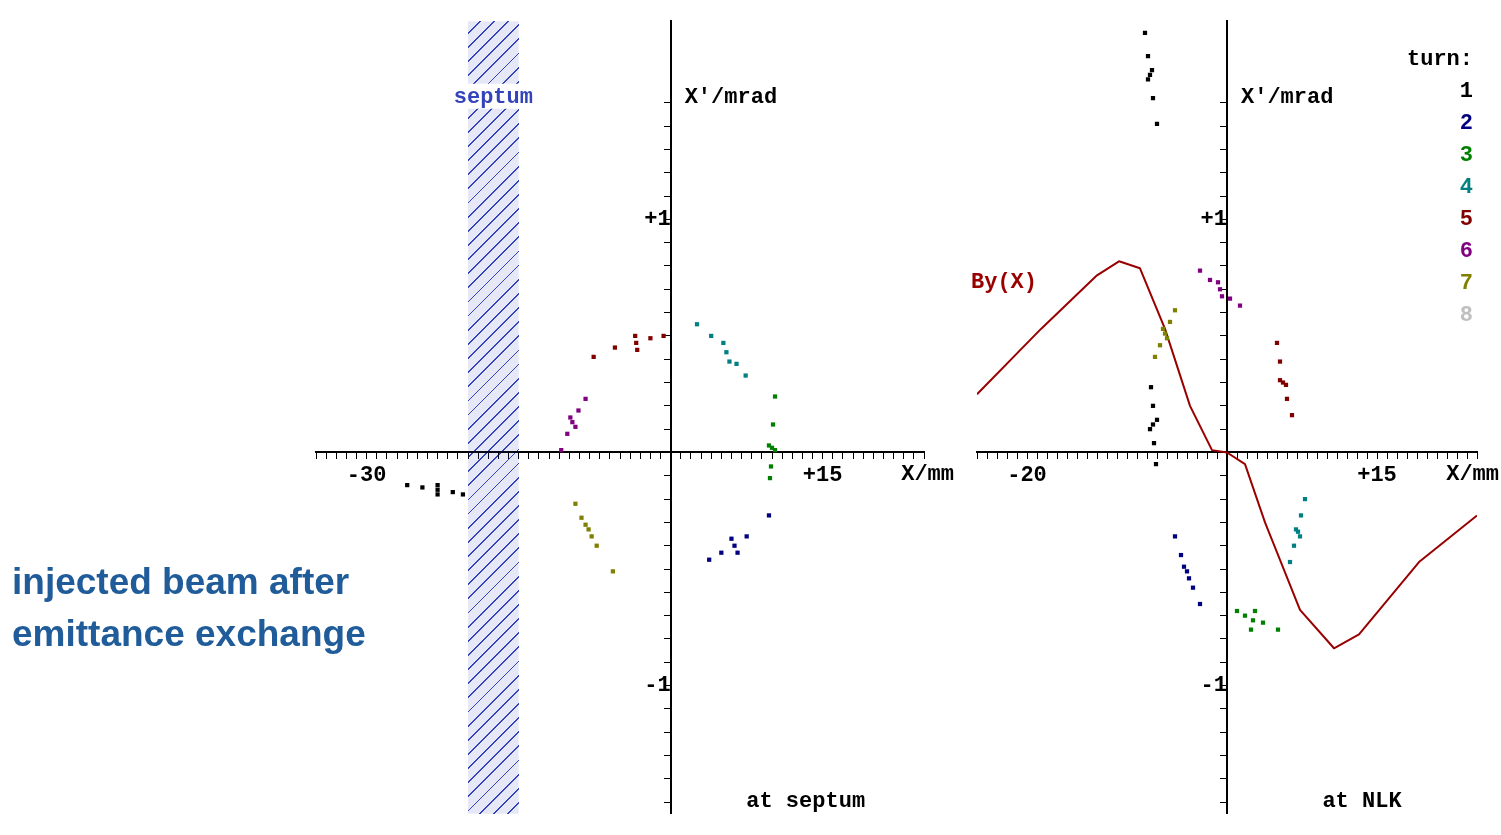  Describe the element at coordinates (1465, 188) in the screenshot. I see `text: 4` at that location.